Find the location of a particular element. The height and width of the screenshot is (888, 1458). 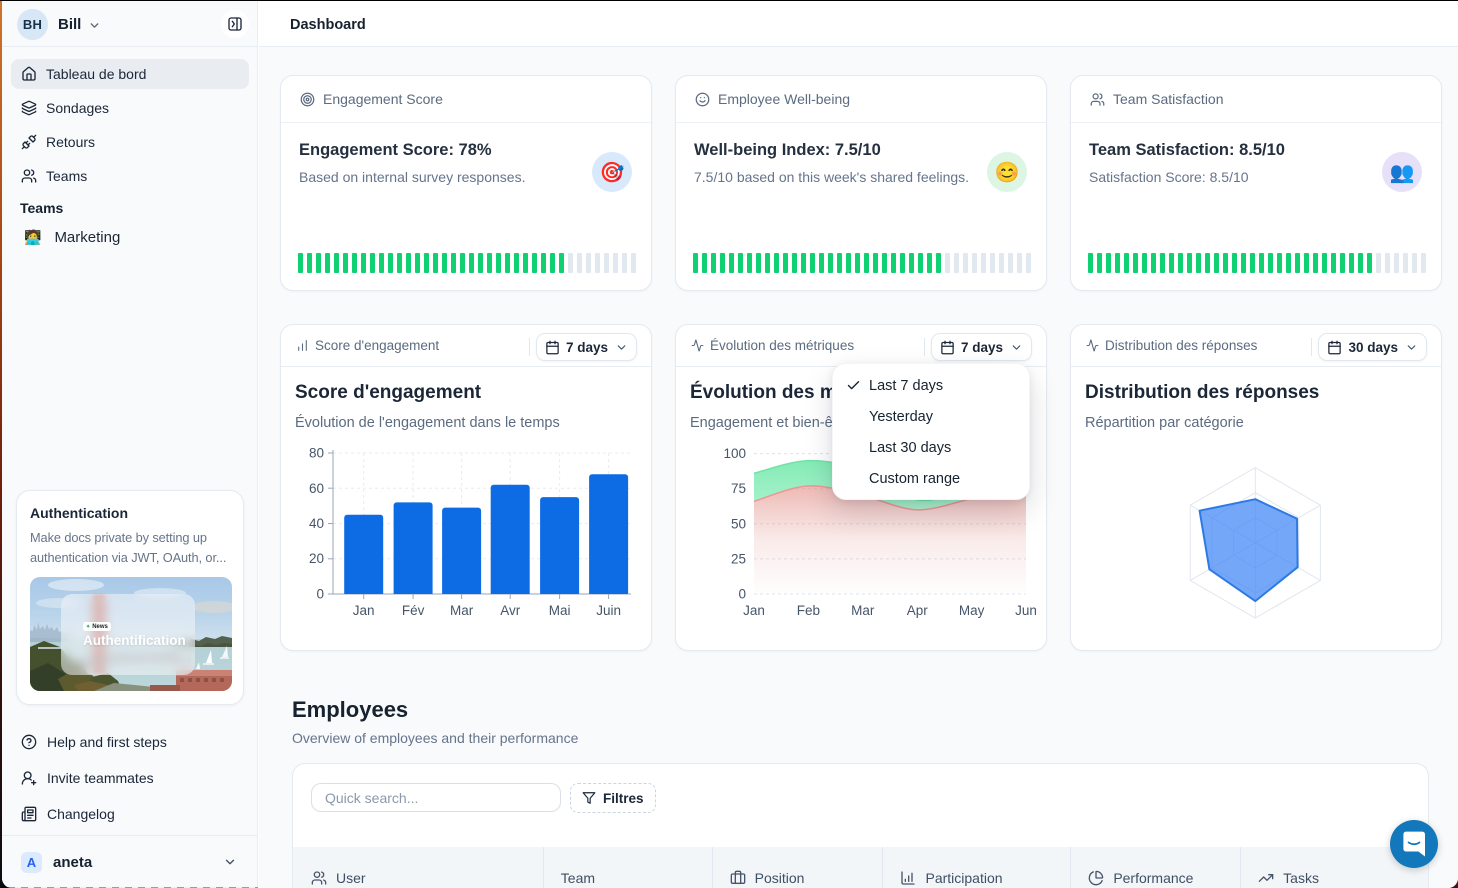

svg-text: 25 is located at coordinates (738, 558).